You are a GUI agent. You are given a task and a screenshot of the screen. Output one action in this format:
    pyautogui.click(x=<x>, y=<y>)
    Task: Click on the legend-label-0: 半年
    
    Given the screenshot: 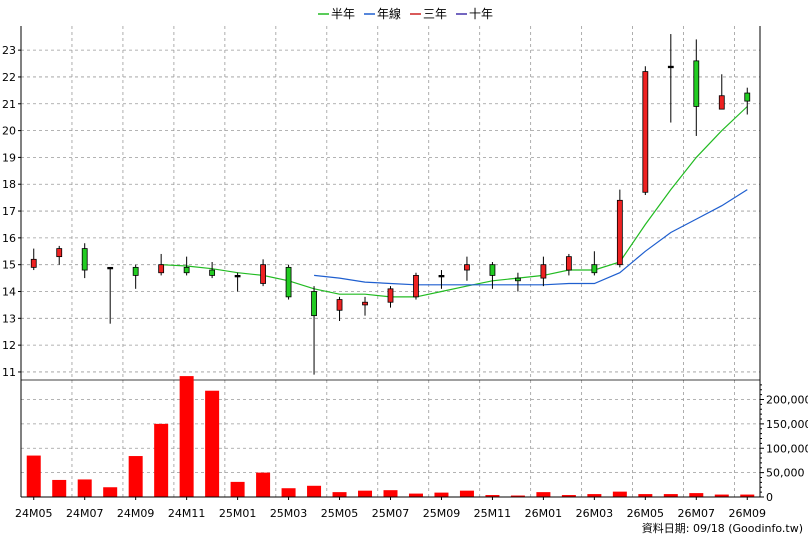 What is the action you would take?
    pyautogui.click(x=343, y=14)
    